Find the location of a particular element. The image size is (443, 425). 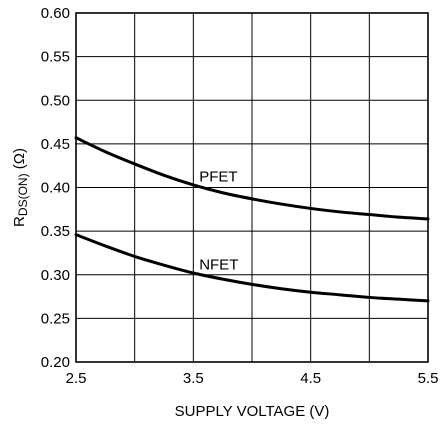

y-tick-label: 0.40 is located at coordinates (55, 188).